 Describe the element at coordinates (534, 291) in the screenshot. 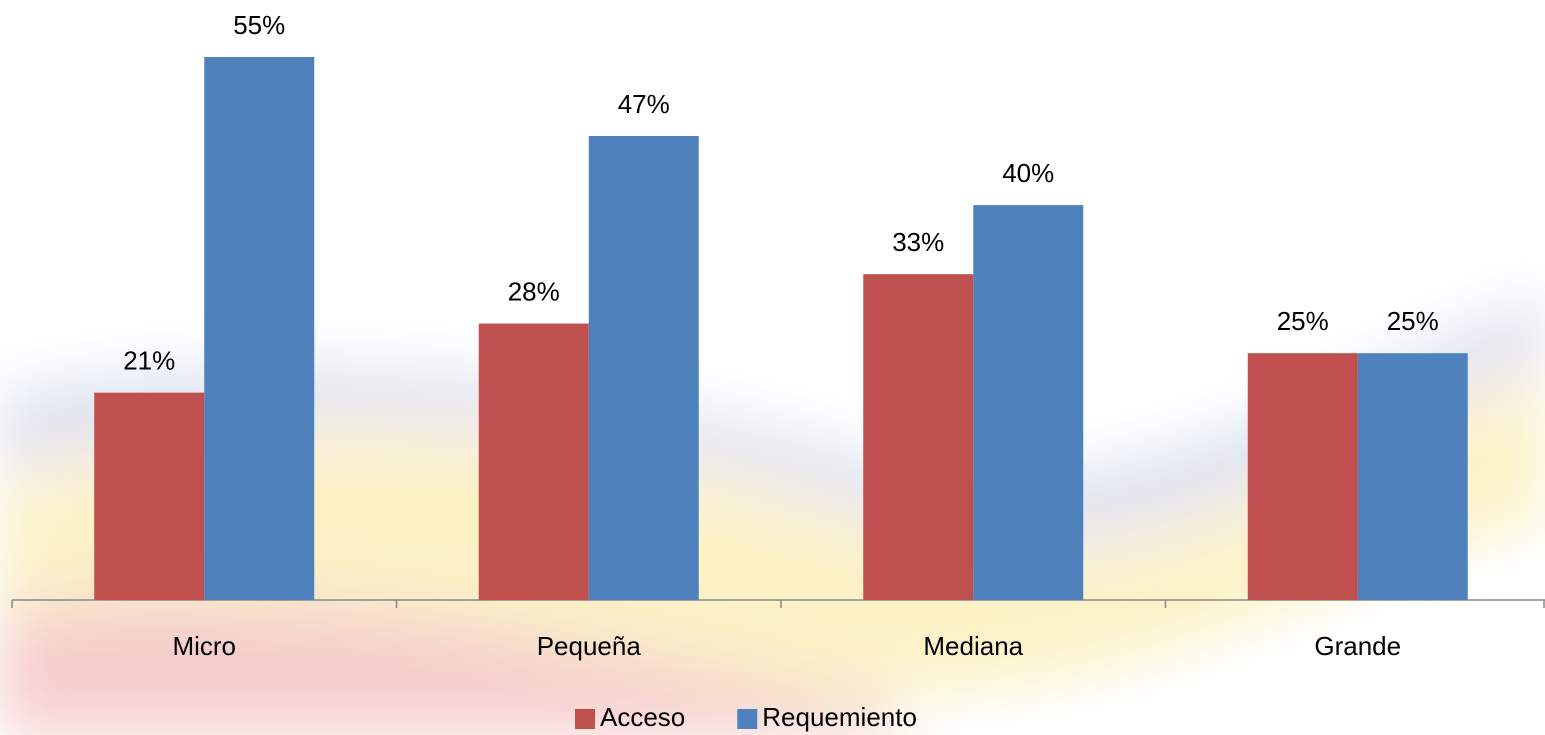

I see `value-label: 28%` at that location.